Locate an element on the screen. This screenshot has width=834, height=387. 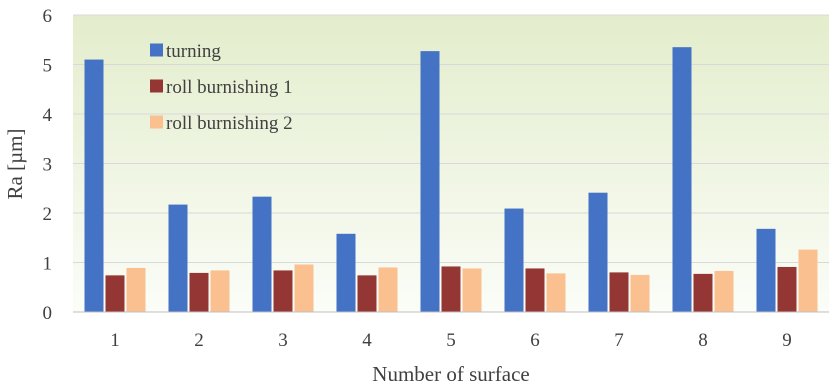
legend-label: roll burnishing 2 is located at coordinates (229, 123).